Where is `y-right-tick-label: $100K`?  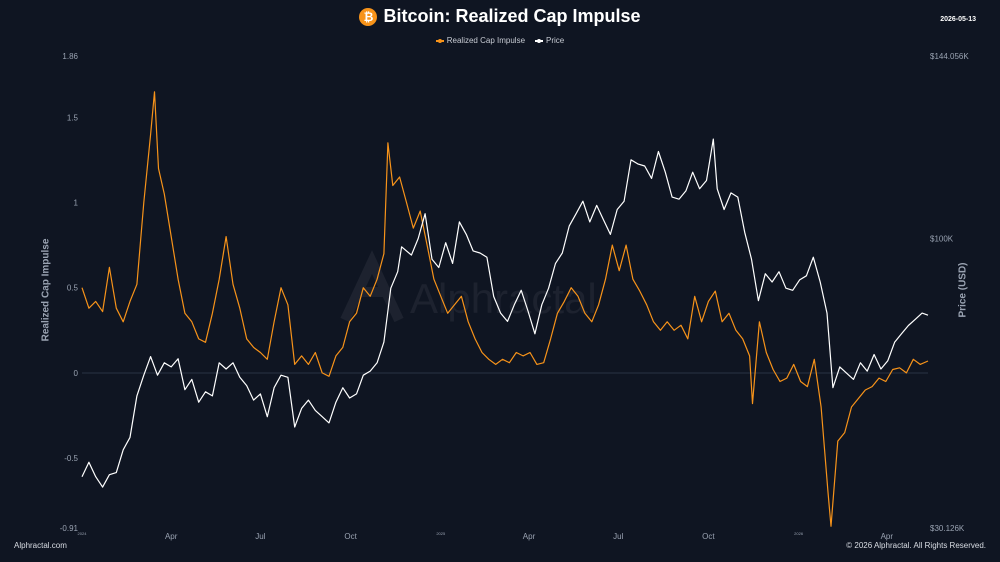
y-right-tick-label: $100K is located at coordinates (942, 239).